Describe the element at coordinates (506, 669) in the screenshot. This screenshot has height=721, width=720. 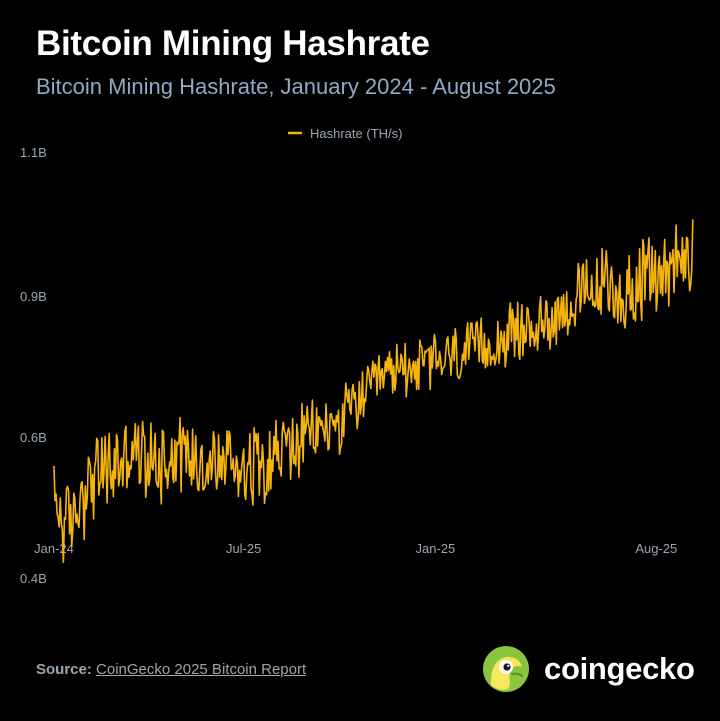
I see `coingecko-gecko-icon` at that location.